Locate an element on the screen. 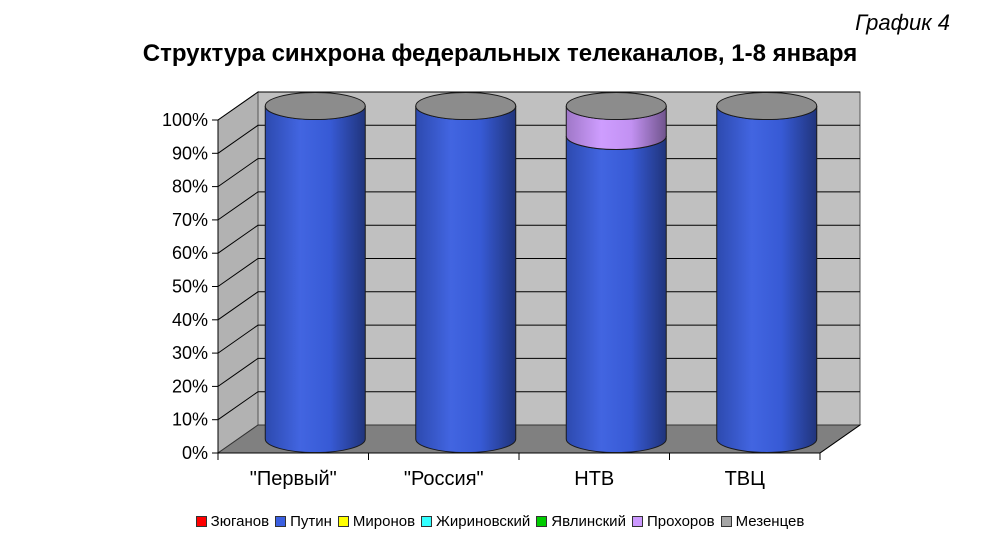 The width and height of the screenshot is (1000, 560). gridline is located at coordinates (538, 106).